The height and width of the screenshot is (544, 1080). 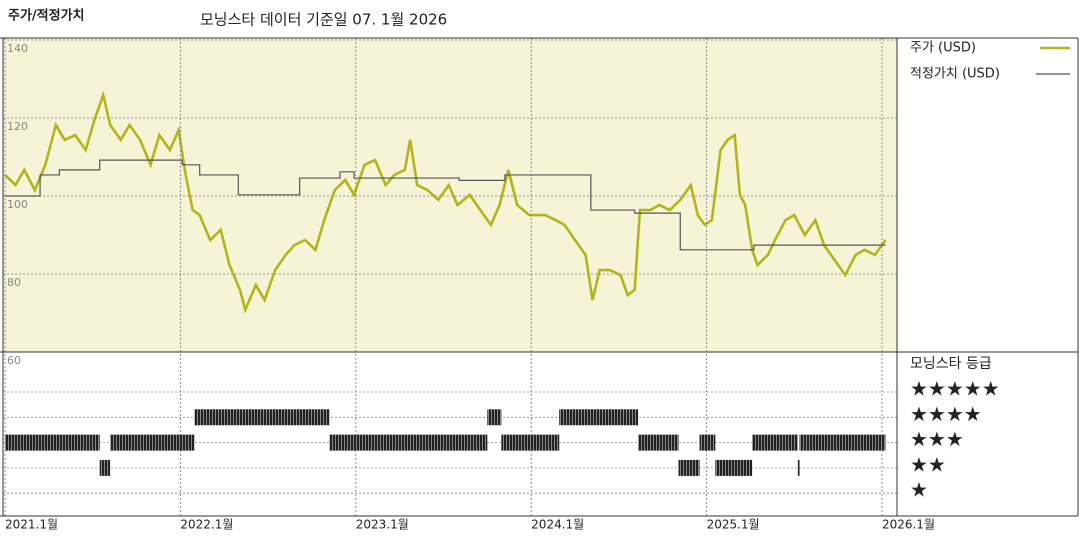 What do you see at coordinates (951, 364) in the screenshot?
I see `rating-title: 모닝스타 등급` at bounding box center [951, 364].